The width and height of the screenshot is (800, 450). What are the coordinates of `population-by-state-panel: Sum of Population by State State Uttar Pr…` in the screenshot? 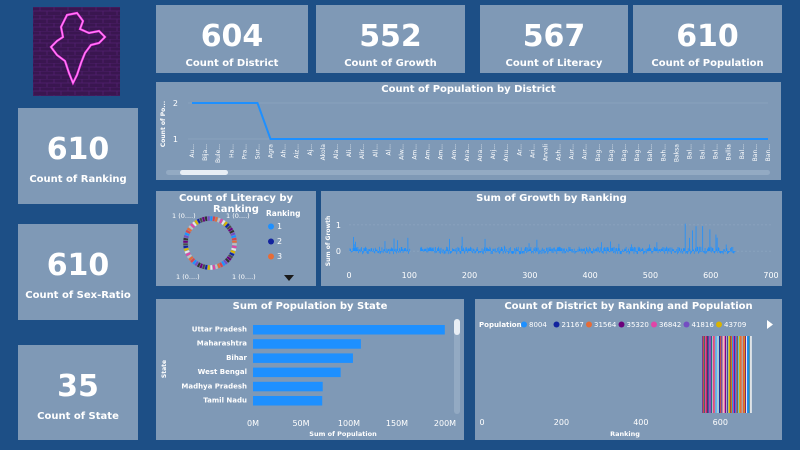 It's located at (310, 369).